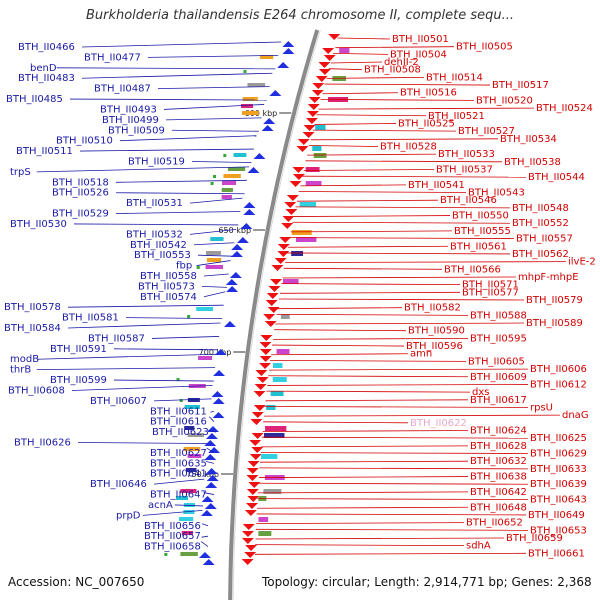 The width and height of the screenshot is (600, 600). What do you see at coordinates (178, 411) in the screenshot?
I see `gene-label-left: BTH_II0611` at bounding box center [178, 411].